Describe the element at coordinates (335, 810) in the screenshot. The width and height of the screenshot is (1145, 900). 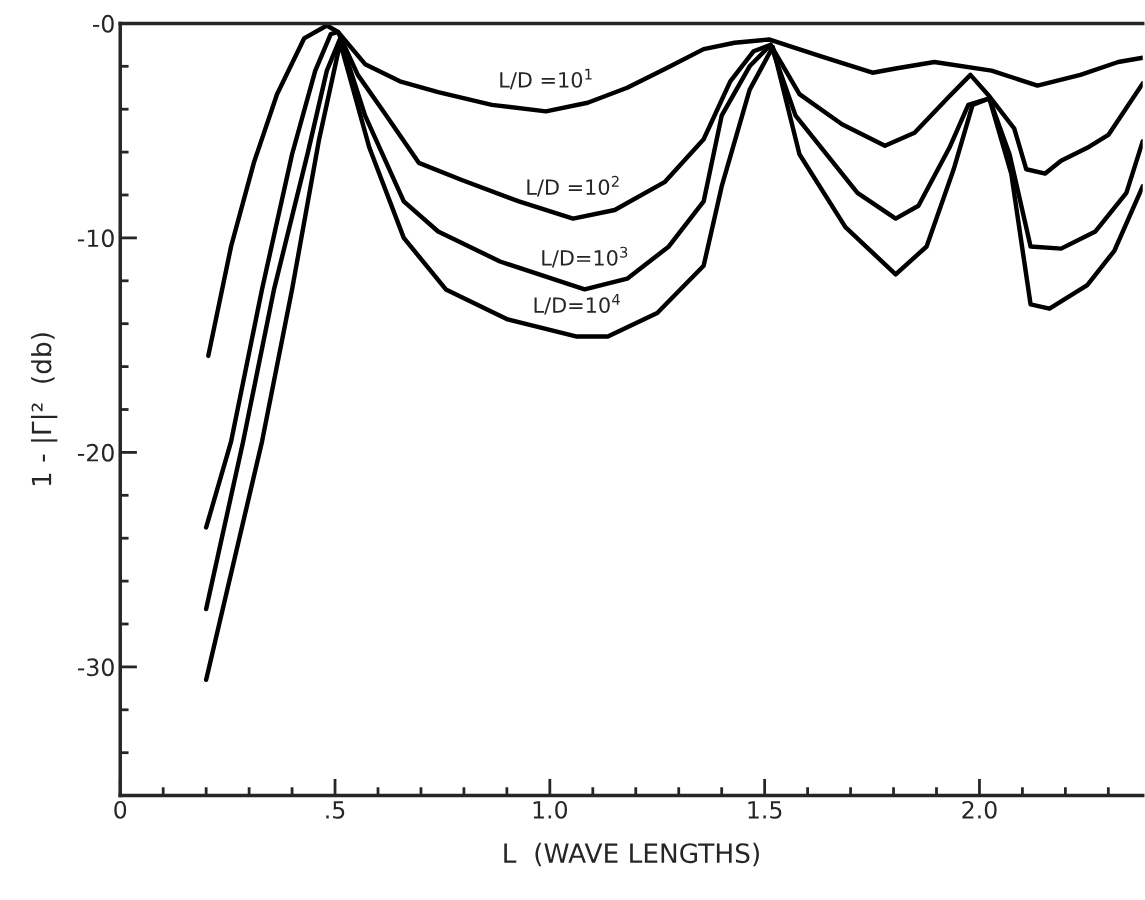
I see `x-tick-label: .5` at that location.